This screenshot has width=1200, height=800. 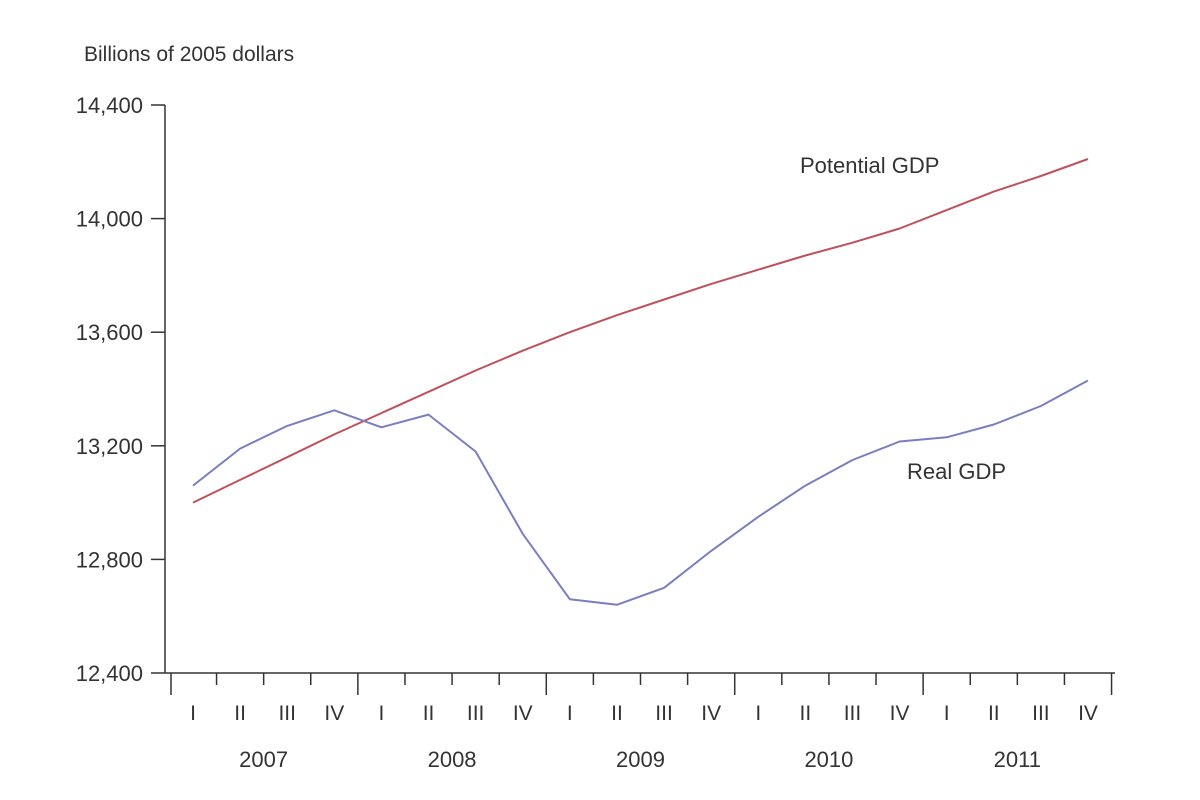 What do you see at coordinates (189, 54) in the screenshot?
I see `y-axis-label: Billions of 2005 dollars` at bounding box center [189, 54].